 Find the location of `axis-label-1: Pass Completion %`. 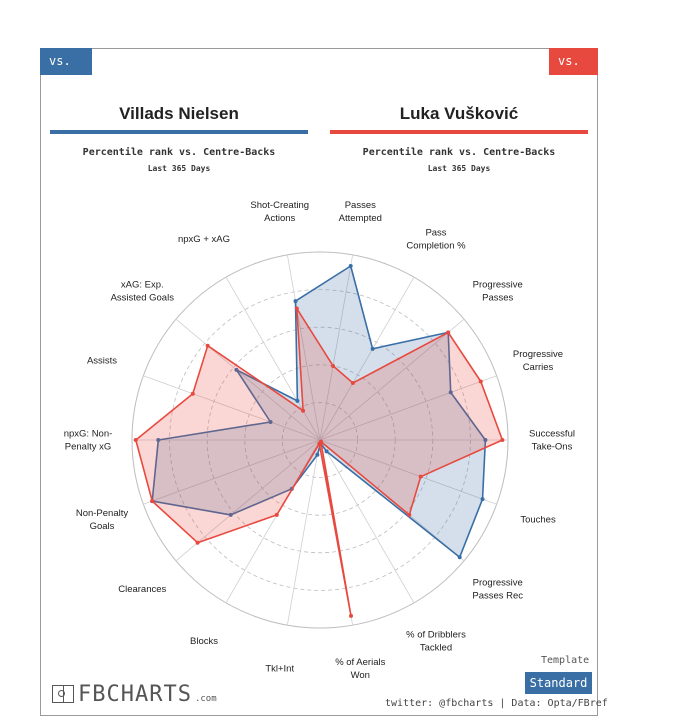

axis-label-1: Pass Completion % is located at coordinates (436, 240).